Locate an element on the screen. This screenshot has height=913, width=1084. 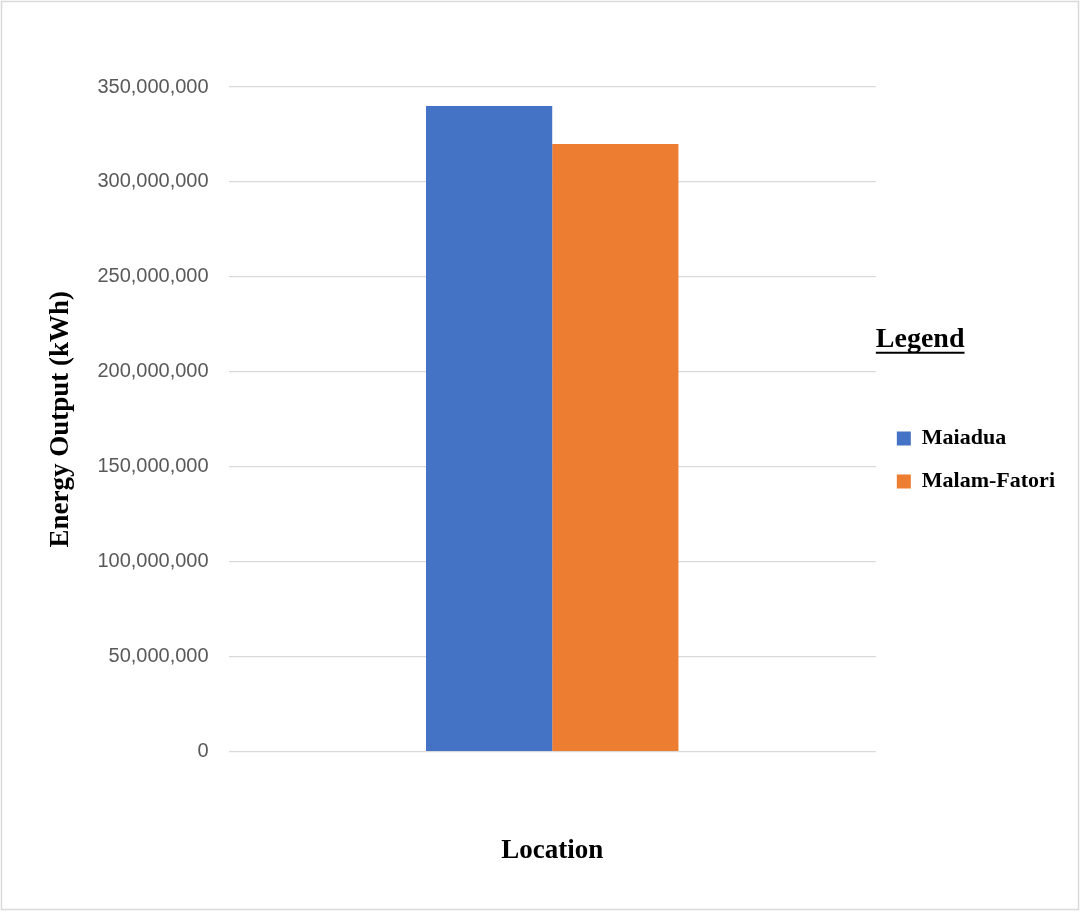
y-tick-label: 300,000,000 is located at coordinates (153, 180).